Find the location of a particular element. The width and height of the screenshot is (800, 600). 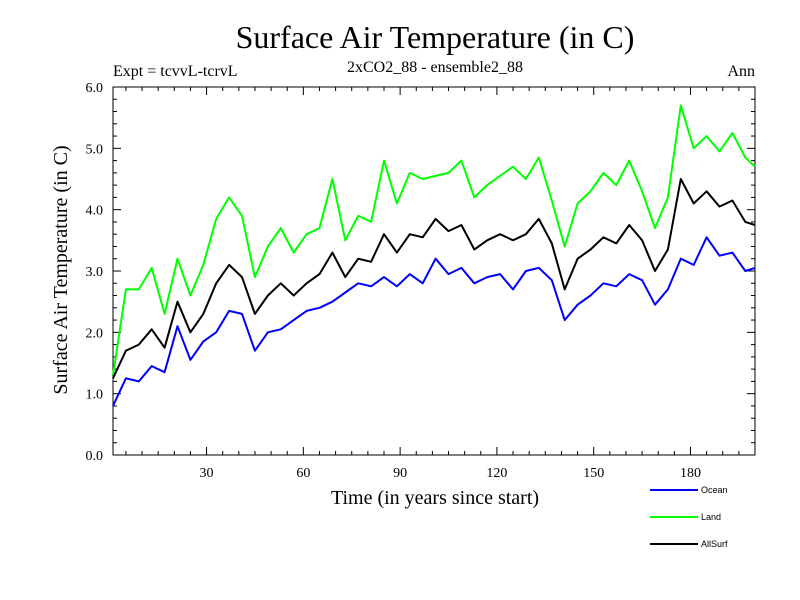

legend-label-ocean: Ocean is located at coordinates (714, 490).